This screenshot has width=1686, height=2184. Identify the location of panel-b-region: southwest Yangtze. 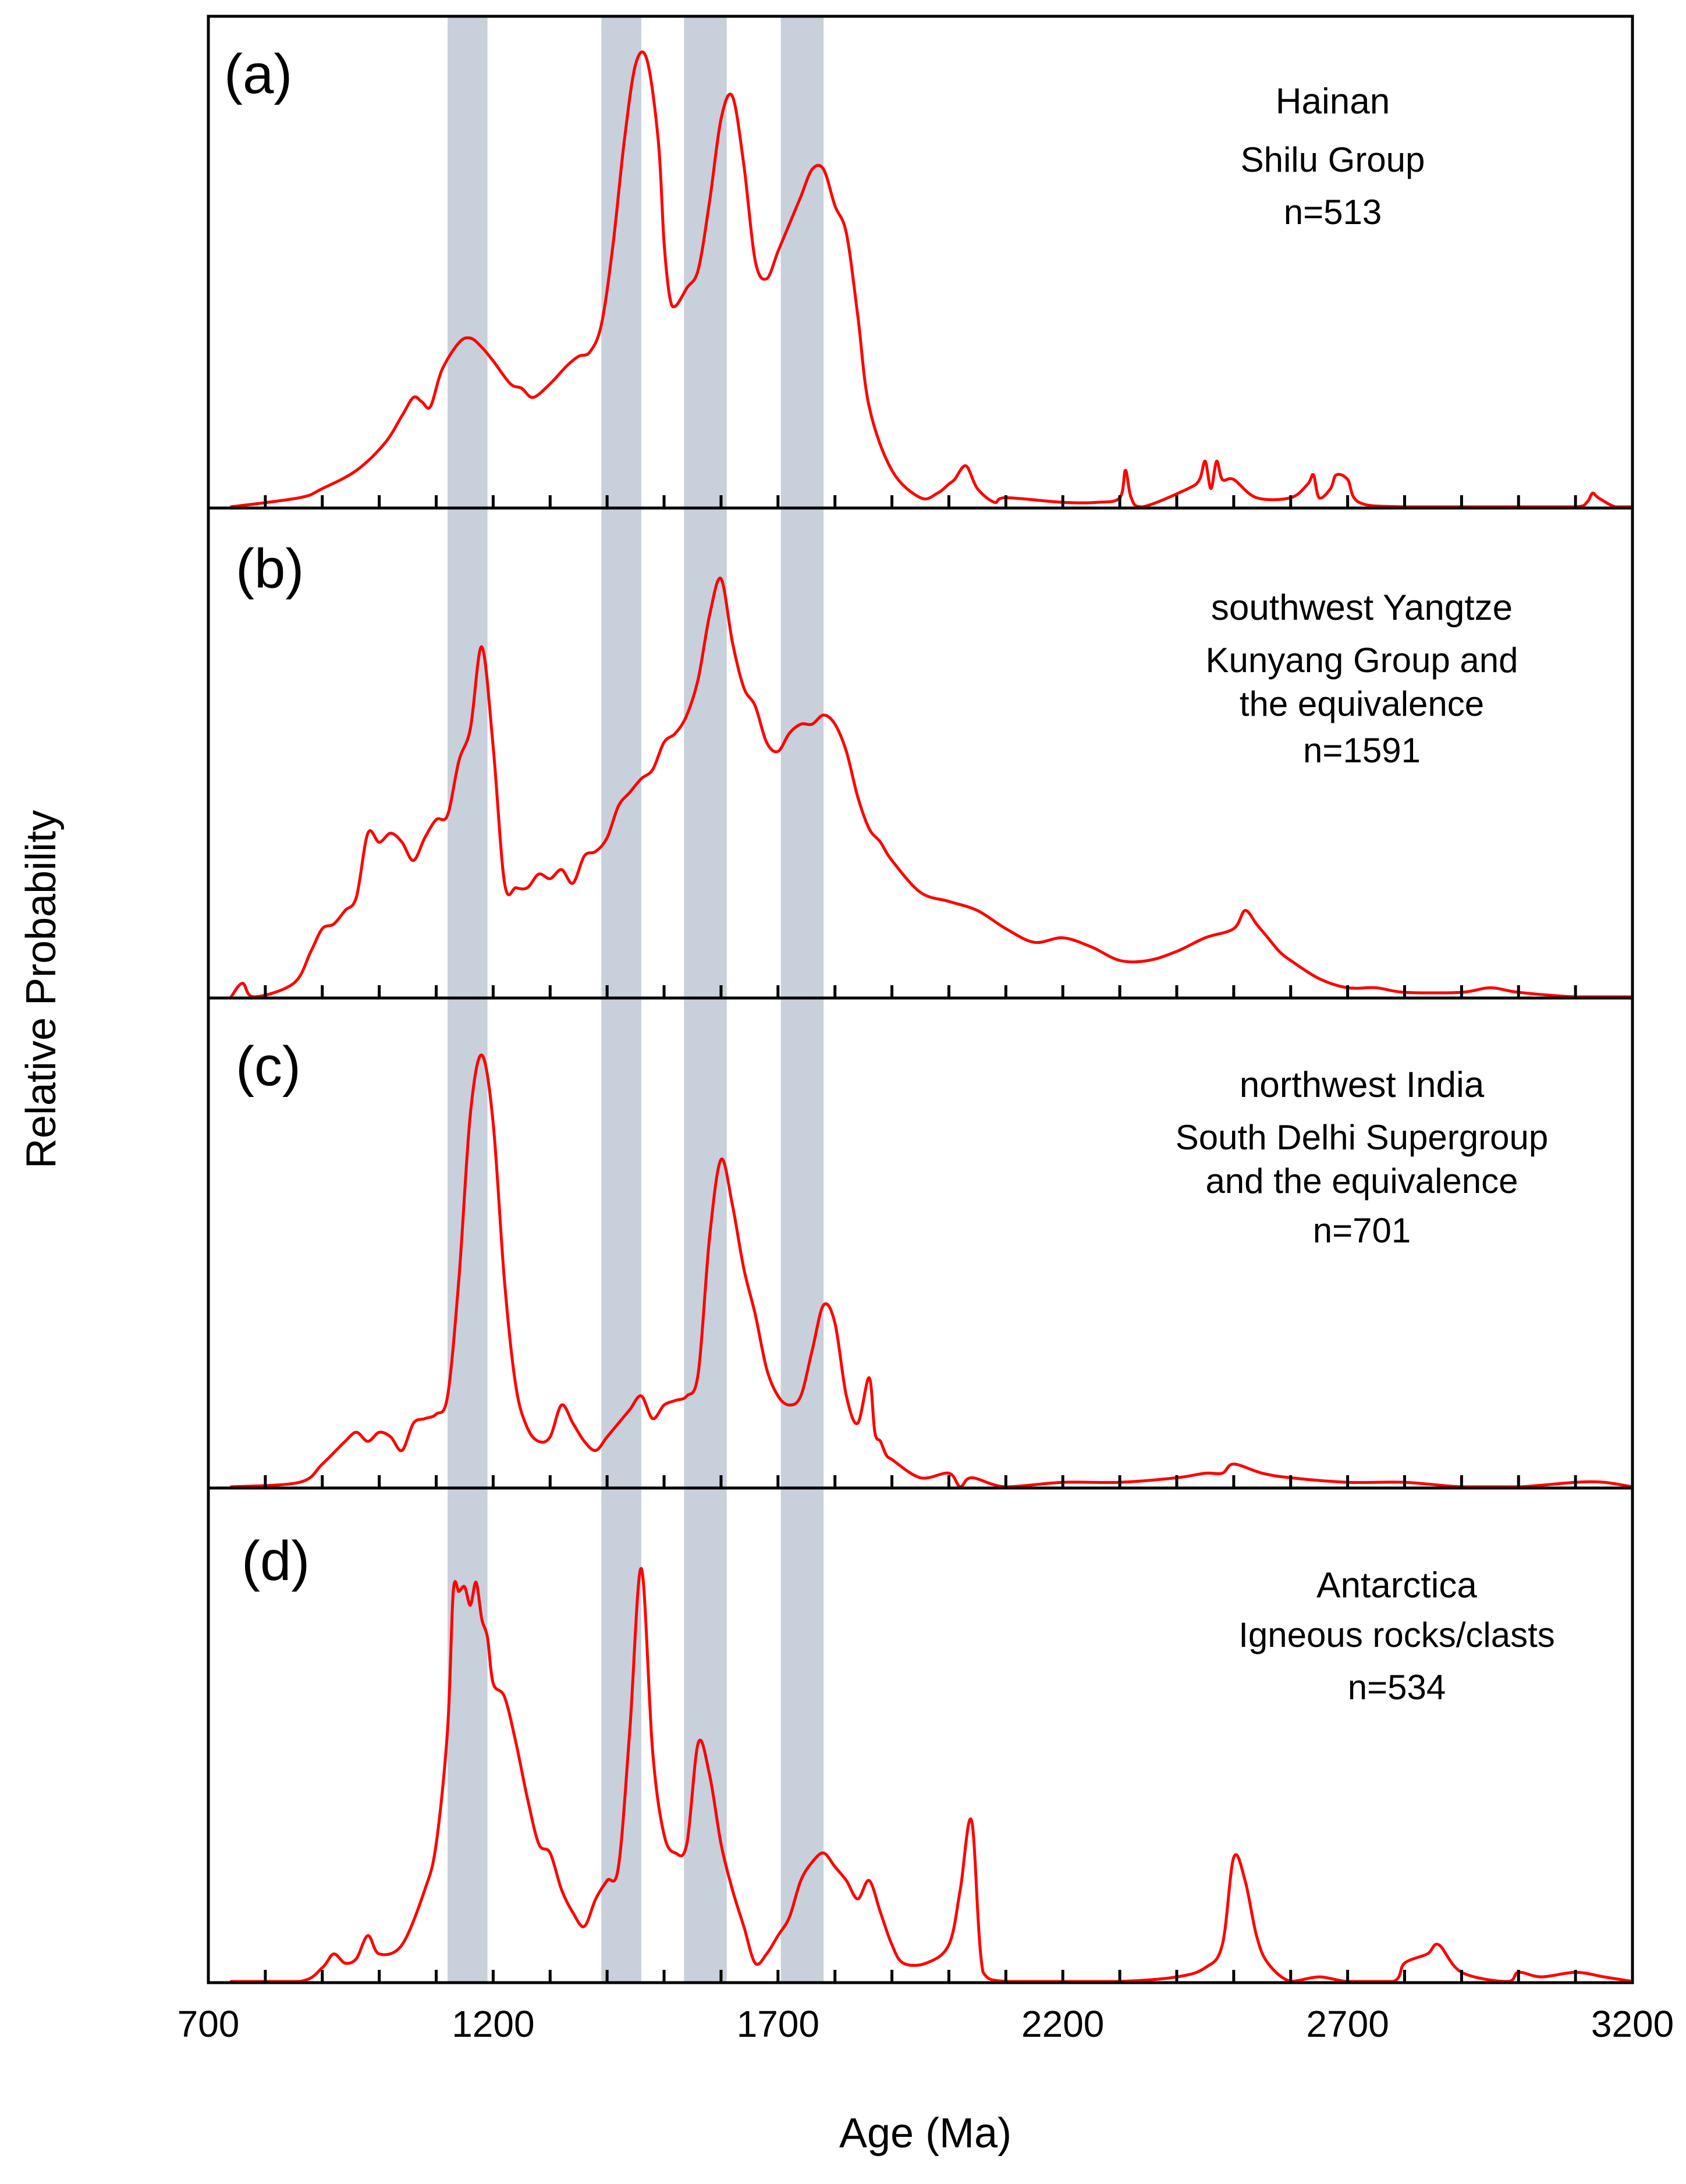
(1362, 608).